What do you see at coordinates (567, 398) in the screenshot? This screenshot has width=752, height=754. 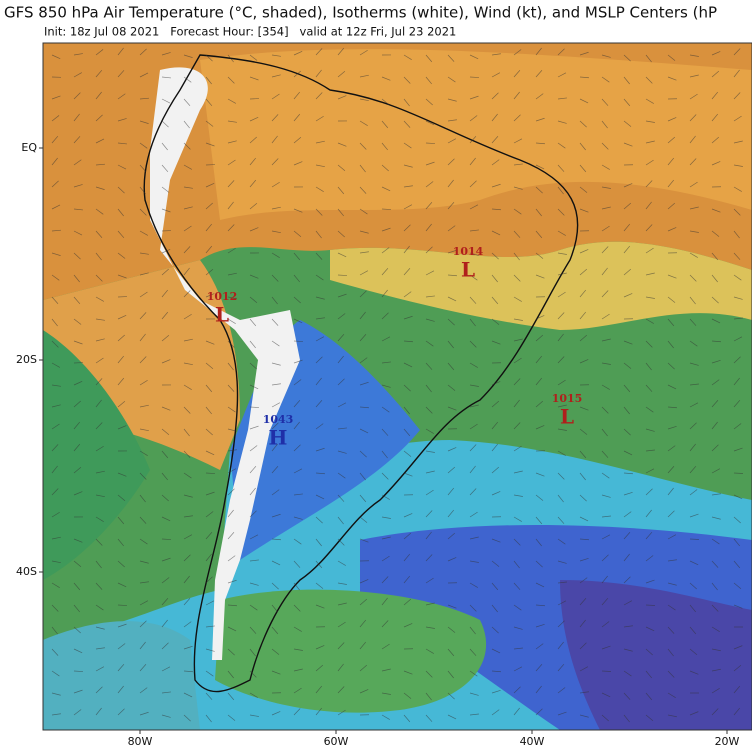 I see `pressure-value: 1015` at bounding box center [567, 398].